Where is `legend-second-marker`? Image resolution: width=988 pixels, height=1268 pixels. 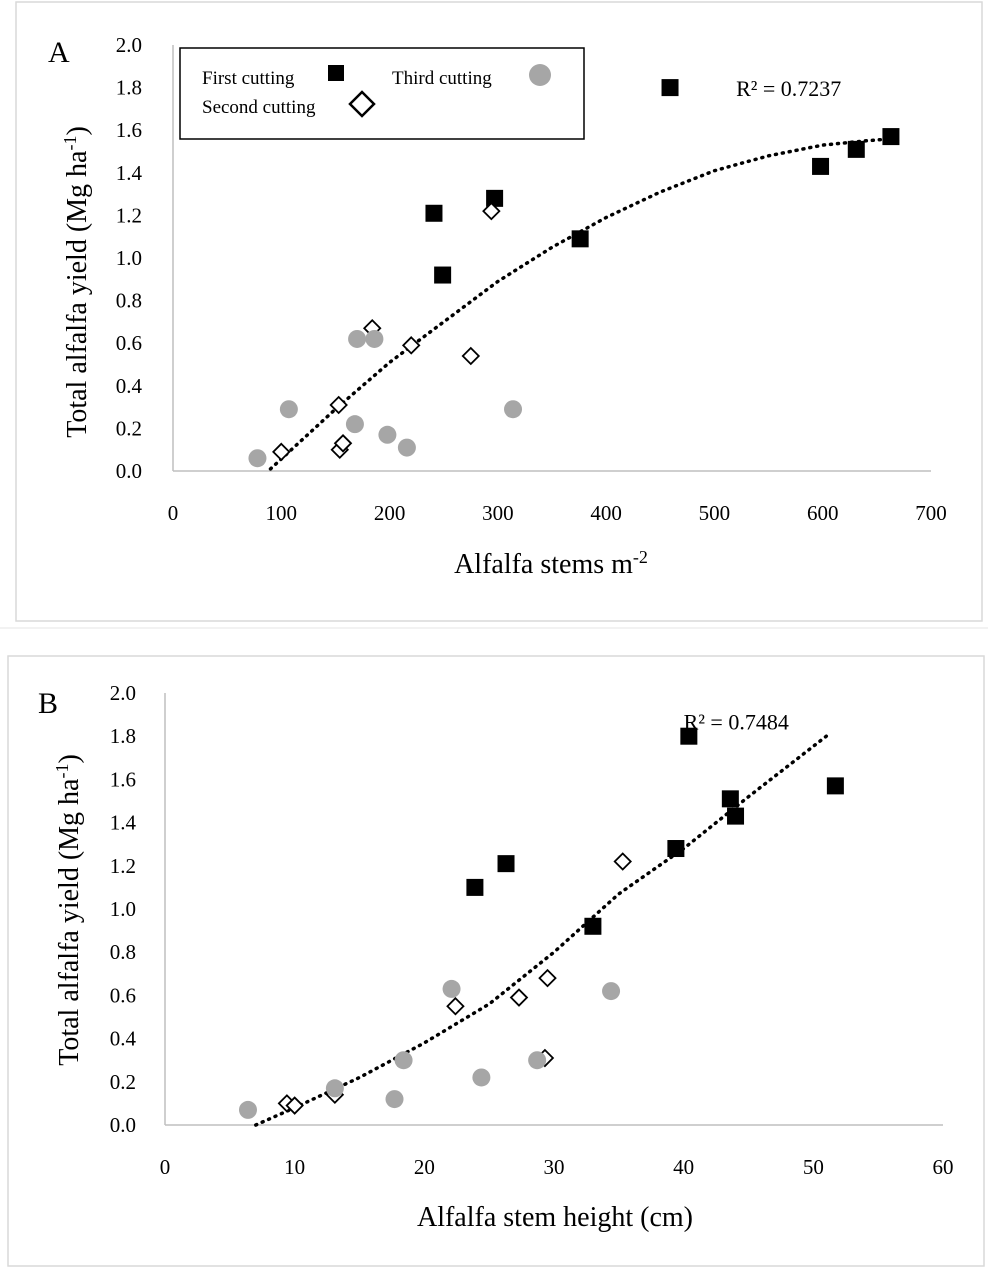
legend-second-marker is located at coordinates (362, 104).